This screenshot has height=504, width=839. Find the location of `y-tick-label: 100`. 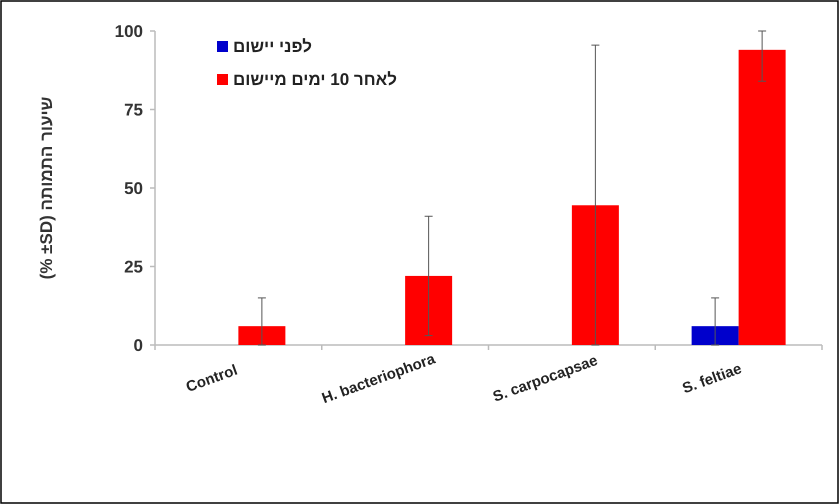

y-tick-label: 100 is located at coordinates (128, 31).